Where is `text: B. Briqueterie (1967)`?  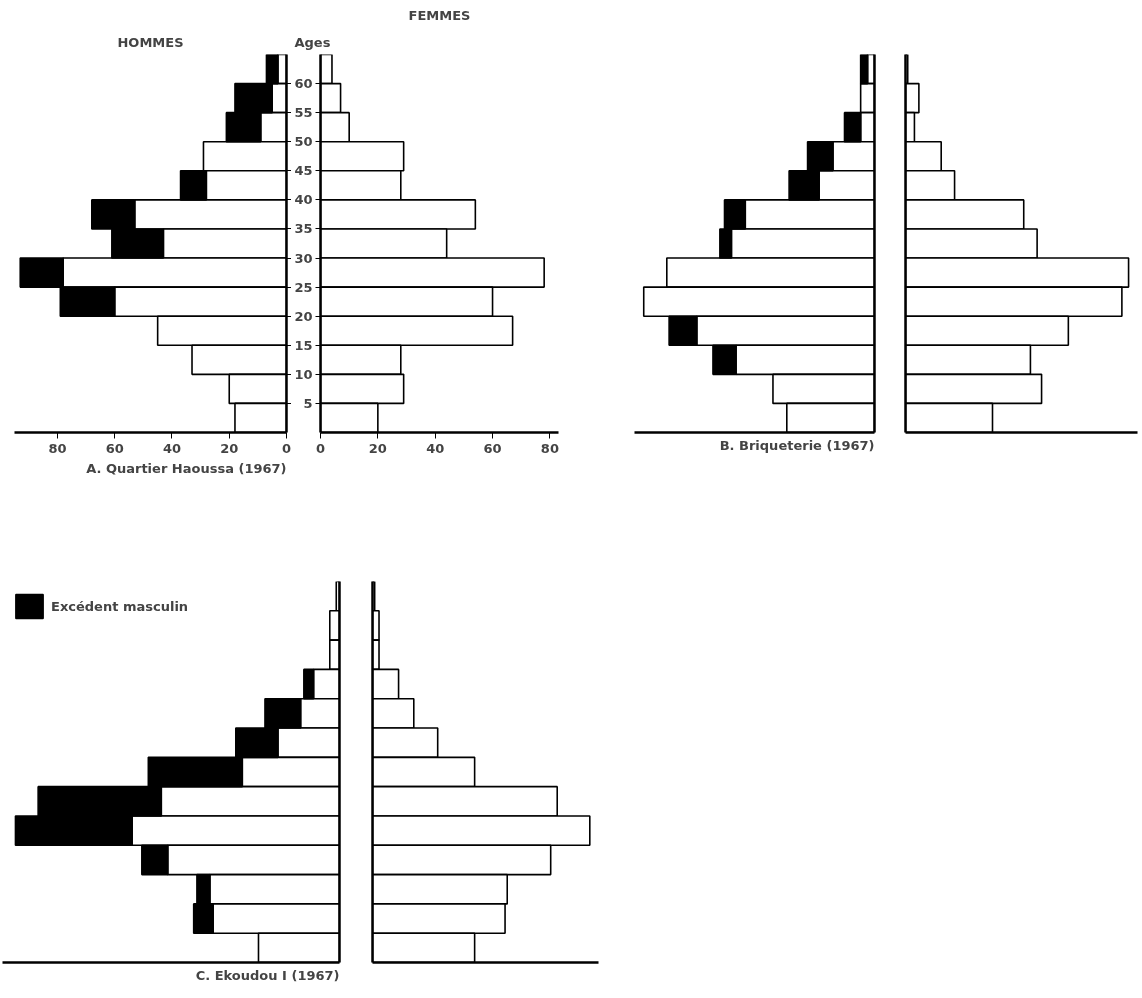
text: B. Briqueterie (1967) is located at coordinates (797, 445).